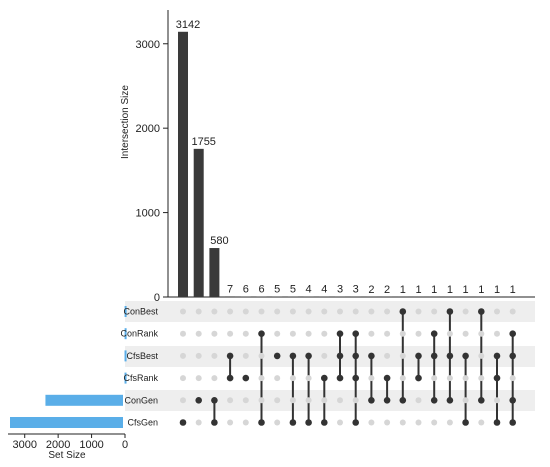 The height and width of the screenshot is (467, 550). I want to click on set-name-label: ConBest, so click(140, 312).